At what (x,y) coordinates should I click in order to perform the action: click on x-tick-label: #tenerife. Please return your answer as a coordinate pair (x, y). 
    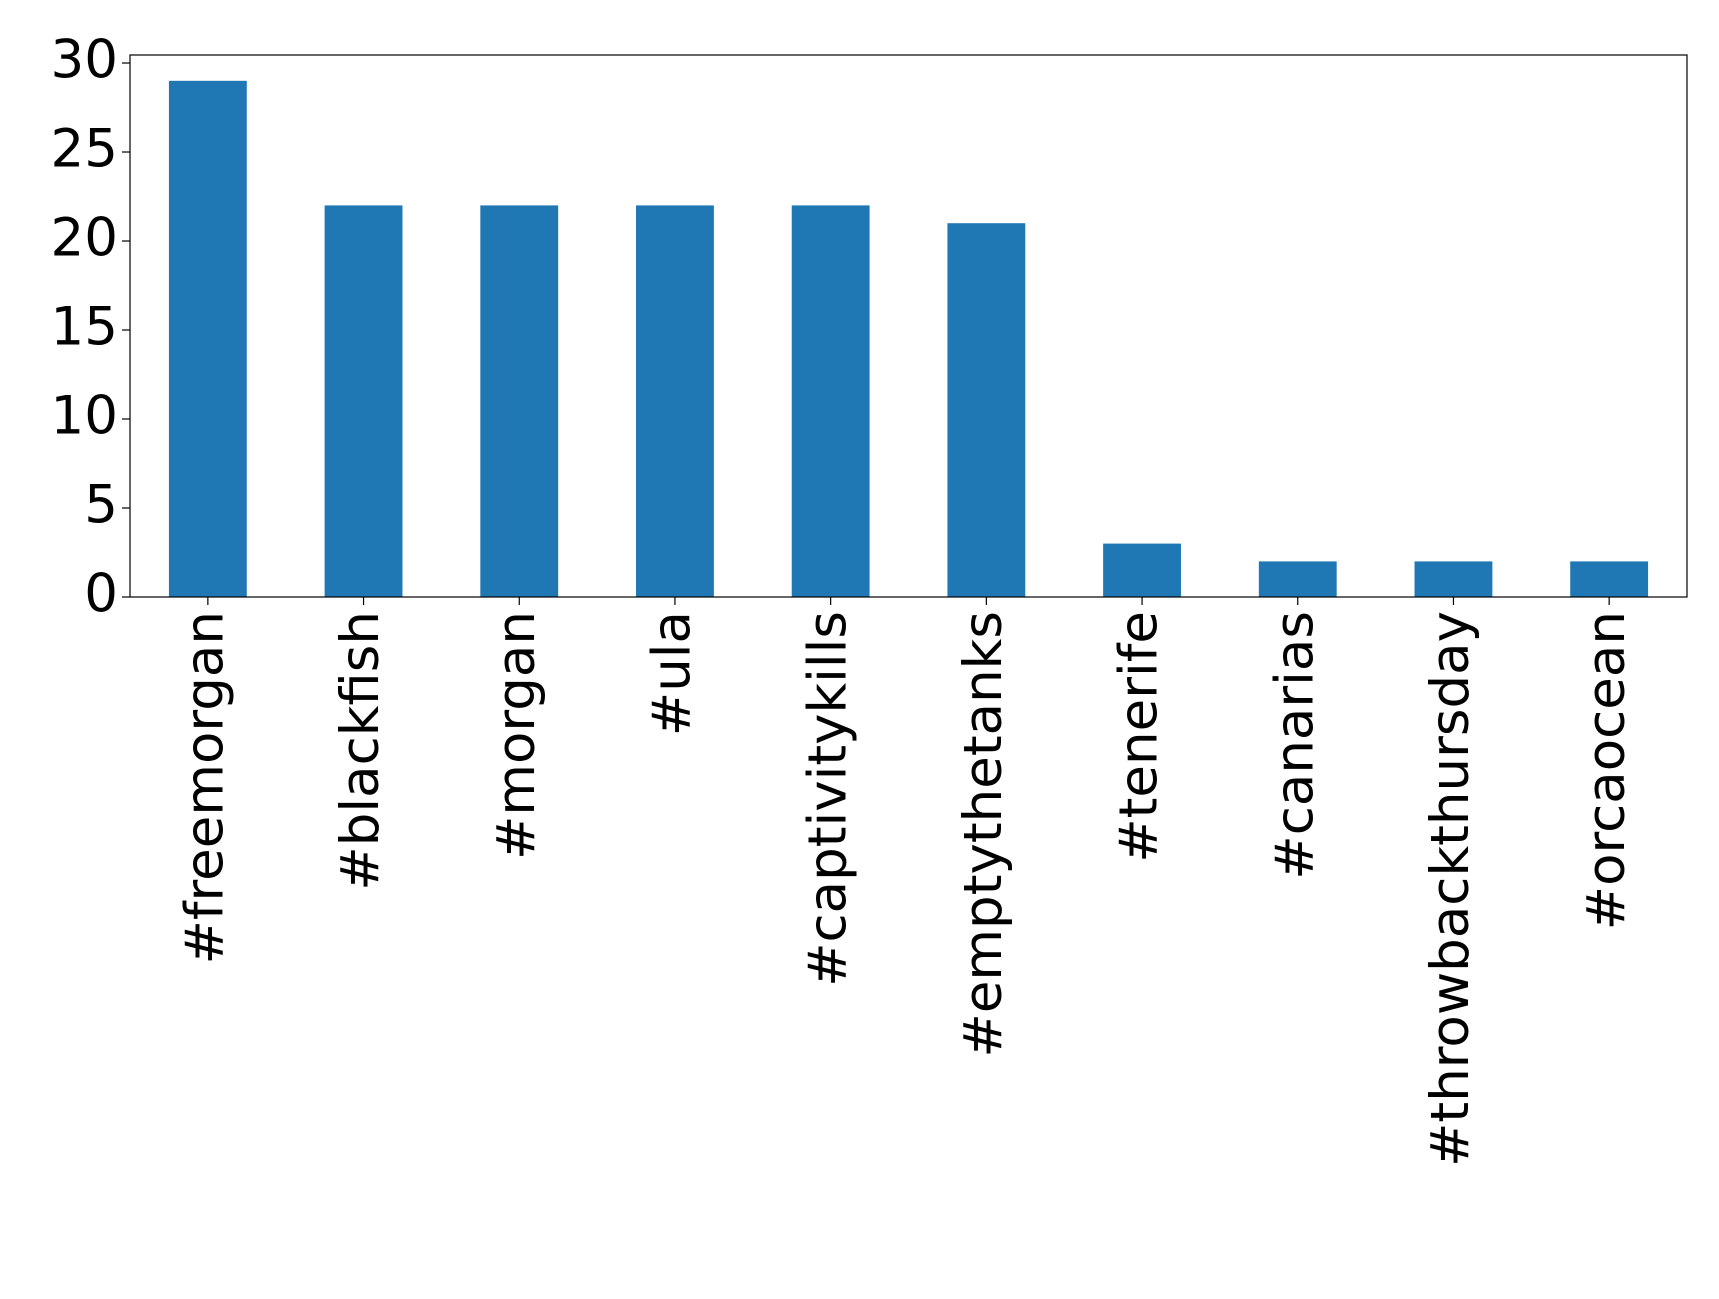
    Looking at the image, I should click on (1139, 737).